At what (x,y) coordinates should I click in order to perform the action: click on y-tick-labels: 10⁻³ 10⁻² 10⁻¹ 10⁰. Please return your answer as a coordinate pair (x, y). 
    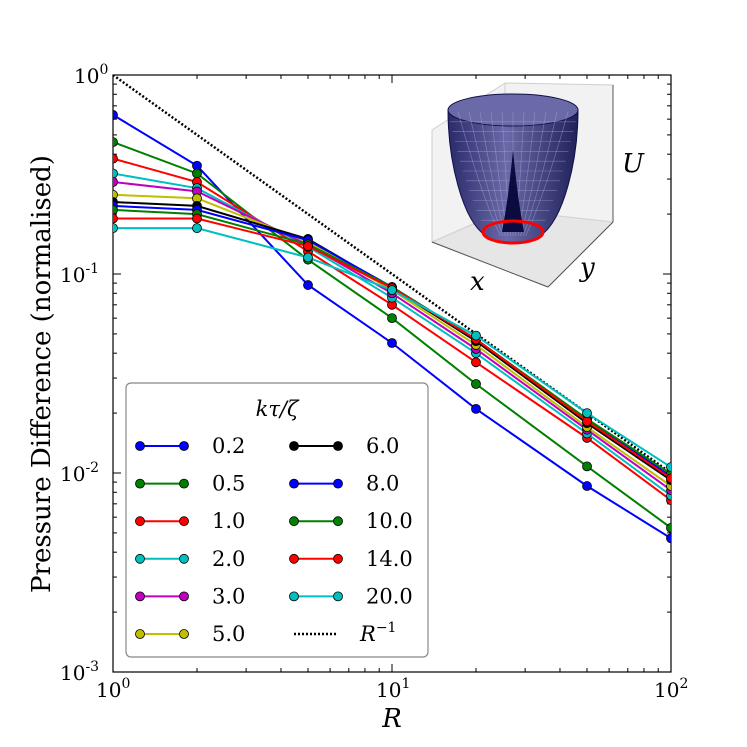
    Looking at the image, I should click on (84, 373).